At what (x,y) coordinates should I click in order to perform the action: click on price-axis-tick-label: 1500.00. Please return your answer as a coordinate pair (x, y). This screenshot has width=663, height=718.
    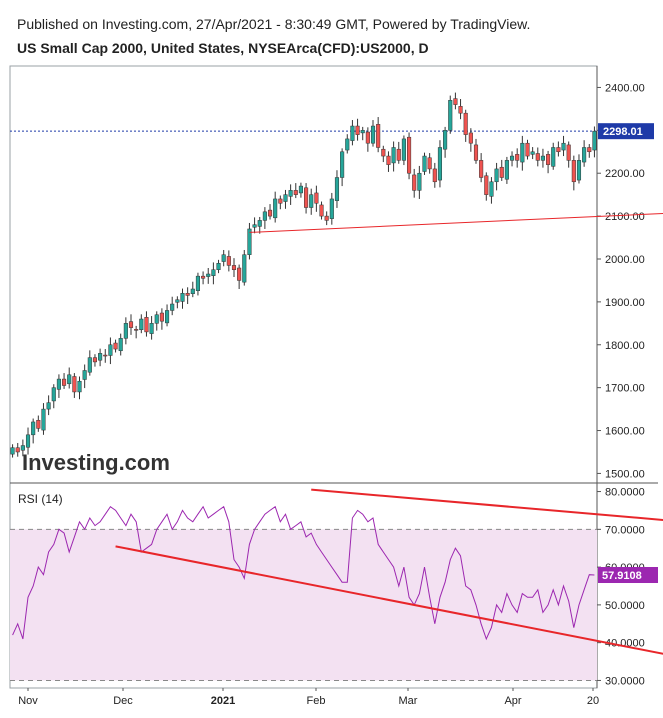
    Looking at the image, I should click on (625, 474).